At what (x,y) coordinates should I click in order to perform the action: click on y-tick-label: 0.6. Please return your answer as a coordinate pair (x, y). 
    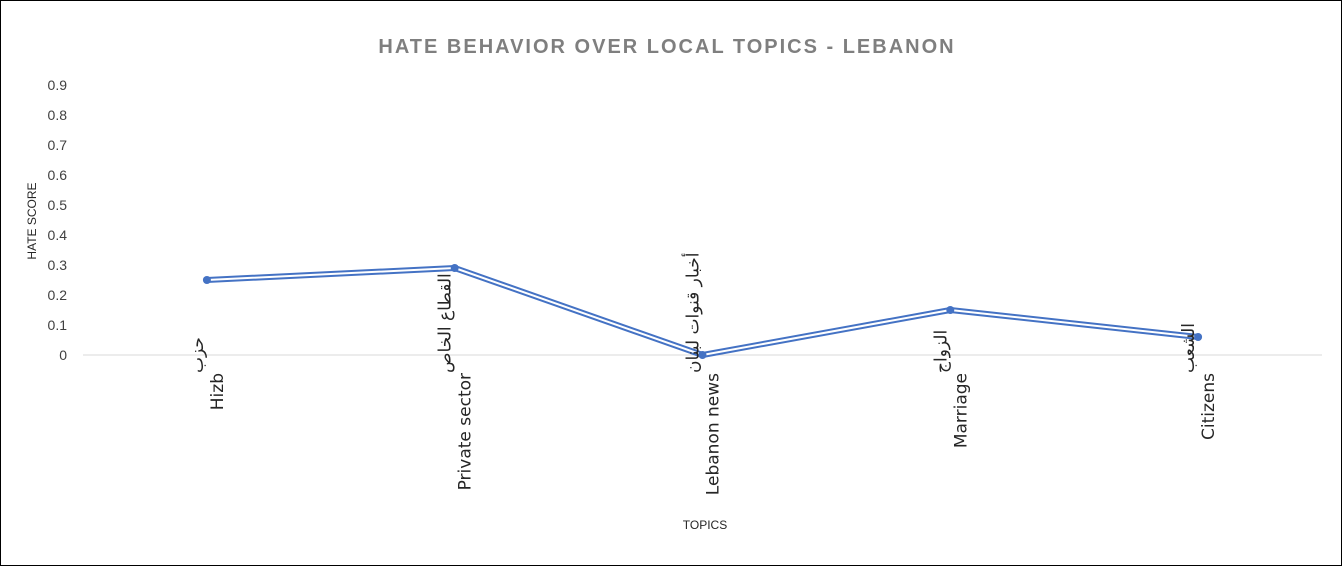
    Looking at the image, I should click on (58, 175).